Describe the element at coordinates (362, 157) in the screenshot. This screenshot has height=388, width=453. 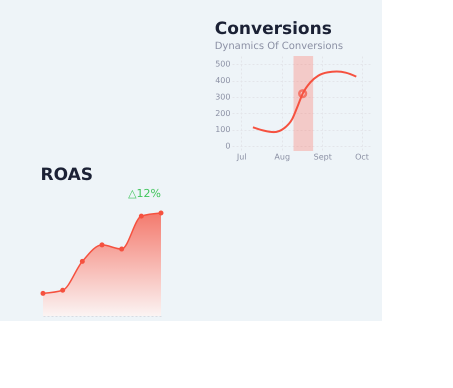
I see `x-tick-label: Oct` at that location.